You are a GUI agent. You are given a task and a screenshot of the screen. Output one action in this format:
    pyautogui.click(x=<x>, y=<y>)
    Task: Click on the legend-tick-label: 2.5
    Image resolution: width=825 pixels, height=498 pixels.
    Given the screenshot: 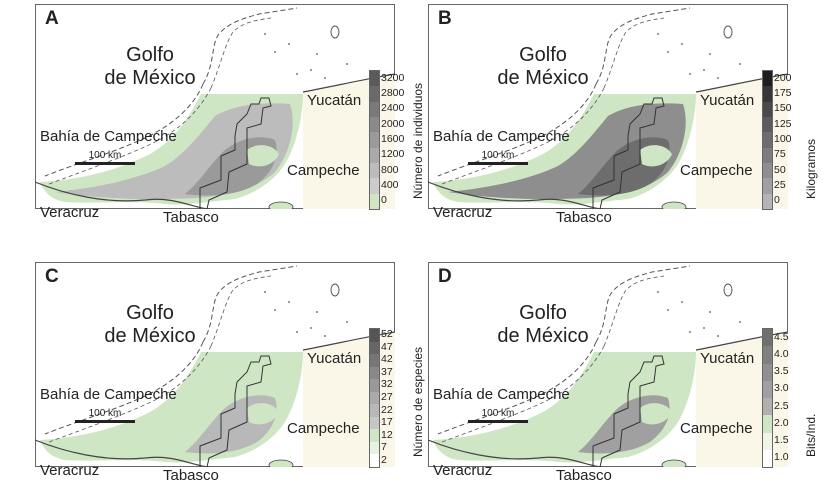 What is the action you would take?
    pyautogui.click(x=781, y=405)
    